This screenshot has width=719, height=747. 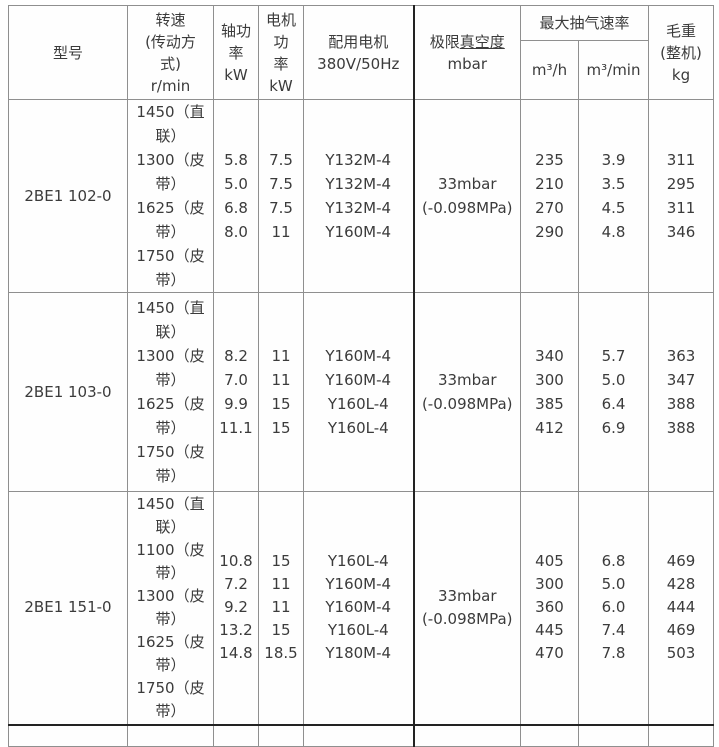 I want to click on model-cell: 2BE1 151-0, so click(x=68, y=608).